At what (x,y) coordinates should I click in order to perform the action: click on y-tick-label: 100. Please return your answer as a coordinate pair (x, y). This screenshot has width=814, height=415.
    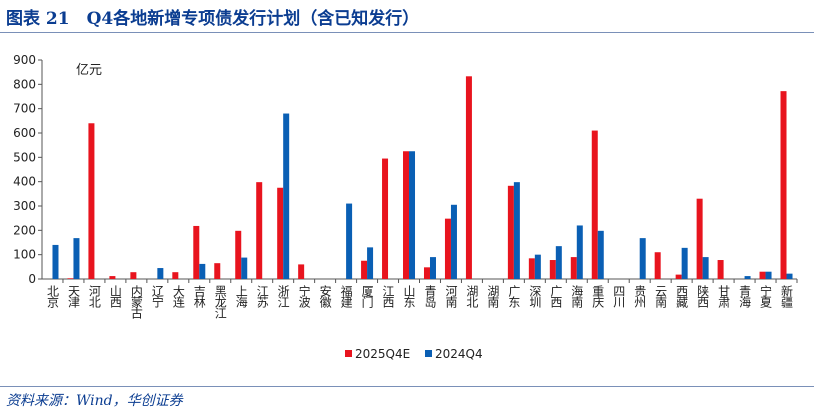
    Looking at the image, I should click on (24, 255).